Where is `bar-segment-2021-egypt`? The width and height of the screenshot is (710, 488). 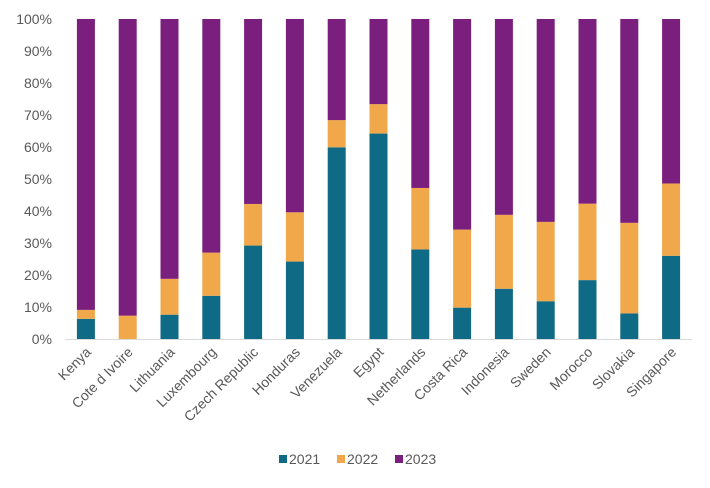
bar-segment-2021-egypt is located at coordinates (378, 236).